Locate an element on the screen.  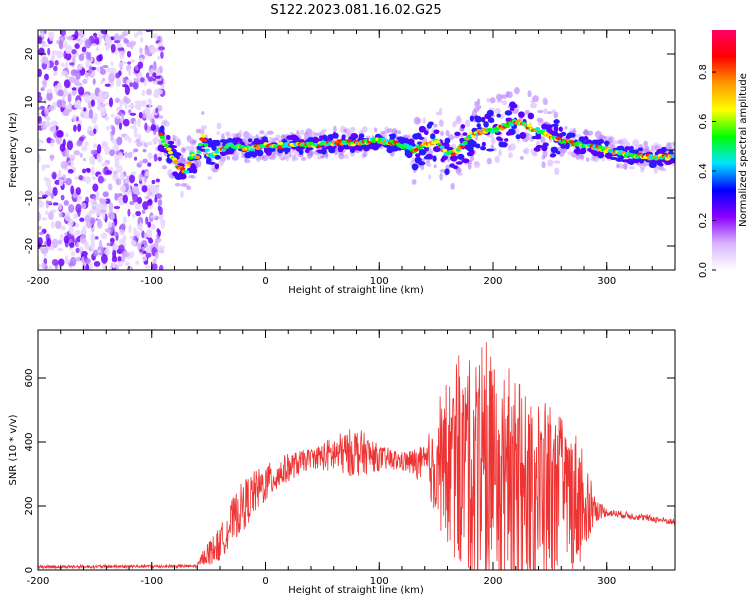
y-tick-label: 400 is located at coordinates (29, 441).